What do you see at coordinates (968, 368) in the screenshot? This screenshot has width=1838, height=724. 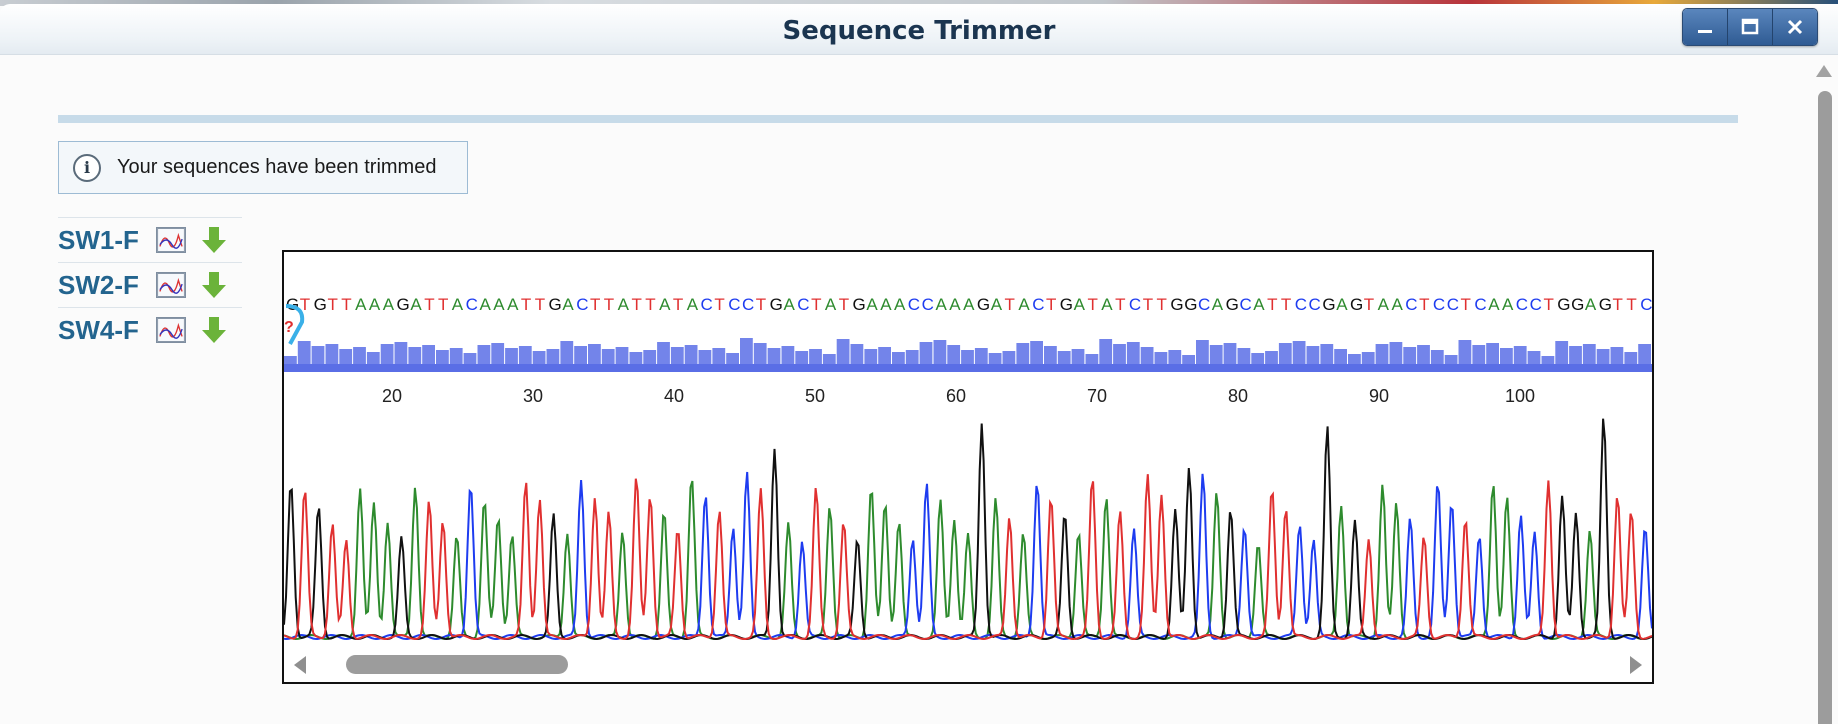 I see `quality-baseline` at bounding box center [968, 368].